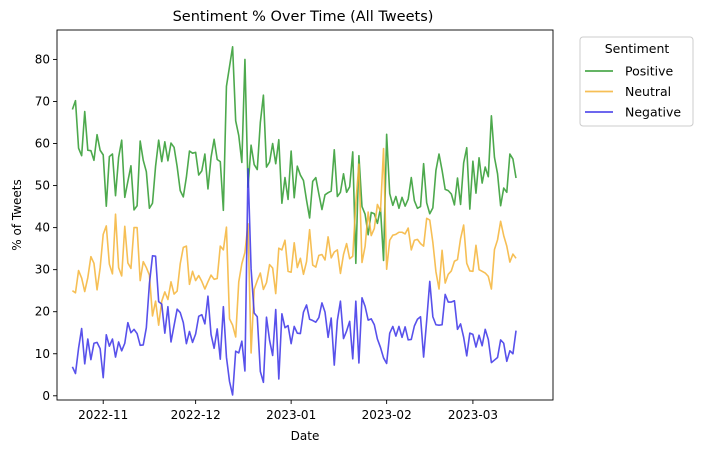  Describe the element at coordinates (387, 415) in the screenshot. I see `x-tick-label: 2023-02` at that location.